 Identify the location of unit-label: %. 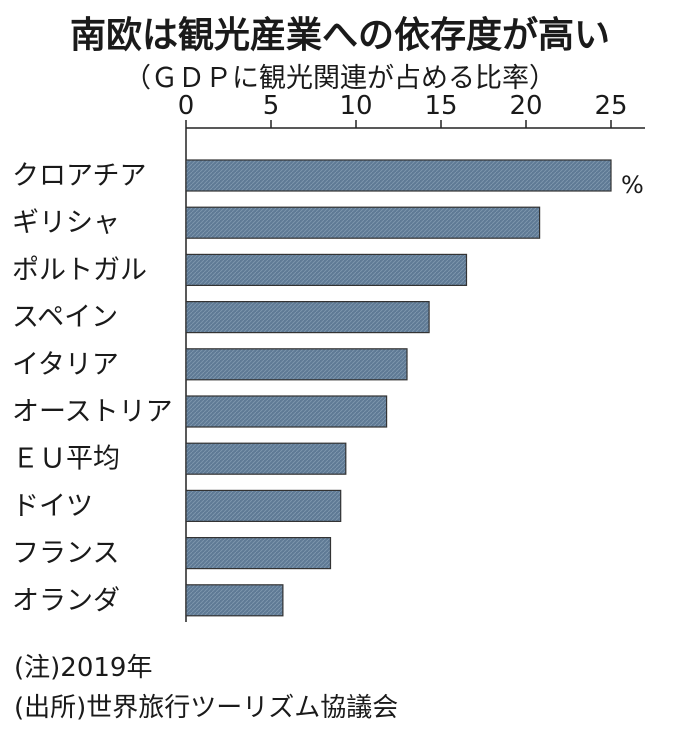
(632, 185).